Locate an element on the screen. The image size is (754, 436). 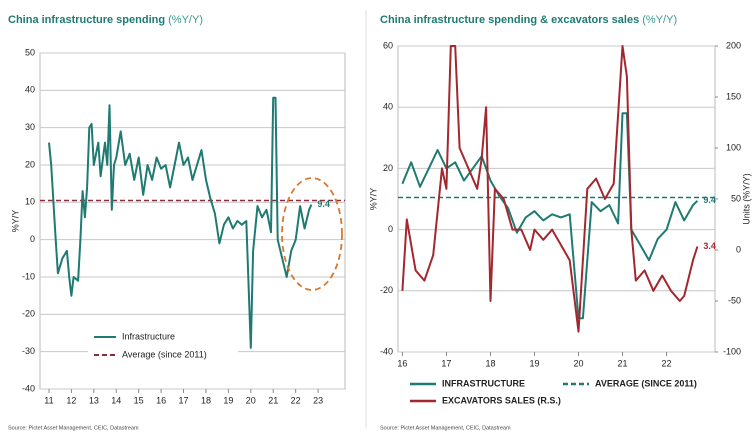
legend-label: Infrastructure is located at coordinates (148, 336).